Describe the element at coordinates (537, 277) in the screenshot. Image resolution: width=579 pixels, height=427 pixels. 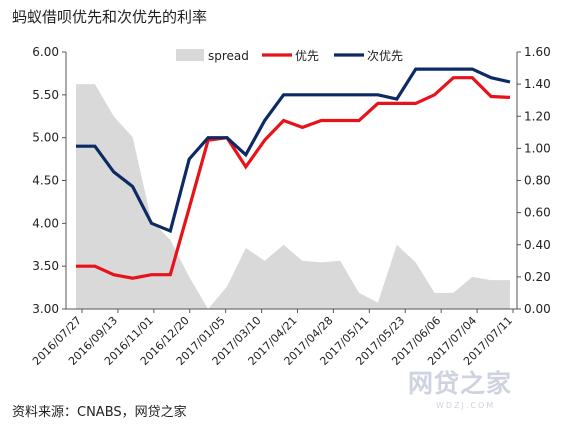
I see `right-tick-label: 0.20` at that location.